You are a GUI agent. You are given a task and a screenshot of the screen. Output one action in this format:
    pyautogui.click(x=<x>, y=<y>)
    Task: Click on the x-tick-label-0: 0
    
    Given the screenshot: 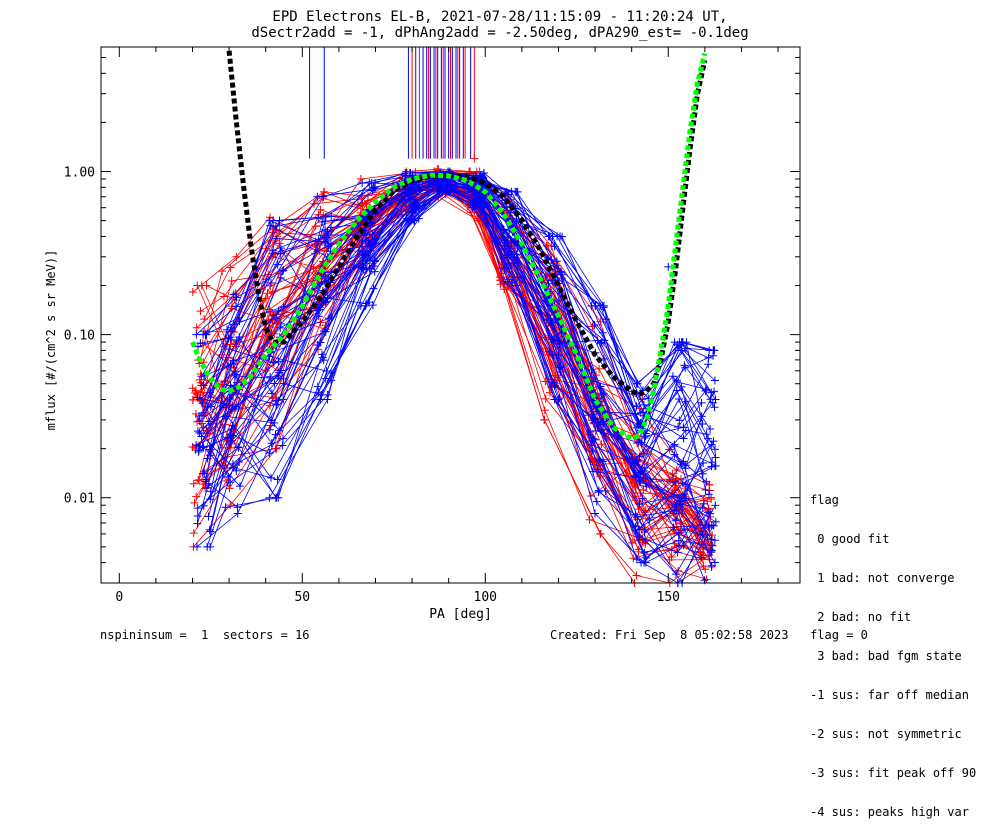 What is the action you would take?
    pyautogui.click(x=119, y=597)
    